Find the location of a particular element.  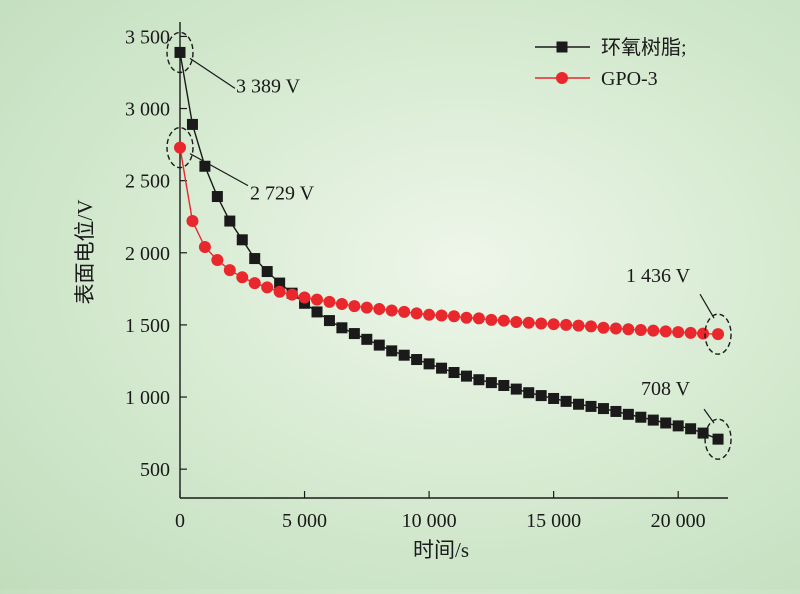

legend-item-1: GPO-3 is located at coordinates (596, 79).